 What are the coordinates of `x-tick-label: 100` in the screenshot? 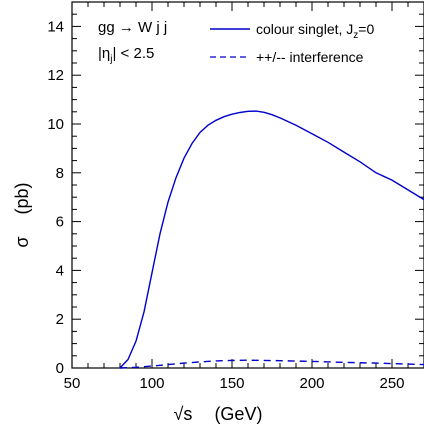 It's located at (151, 383).